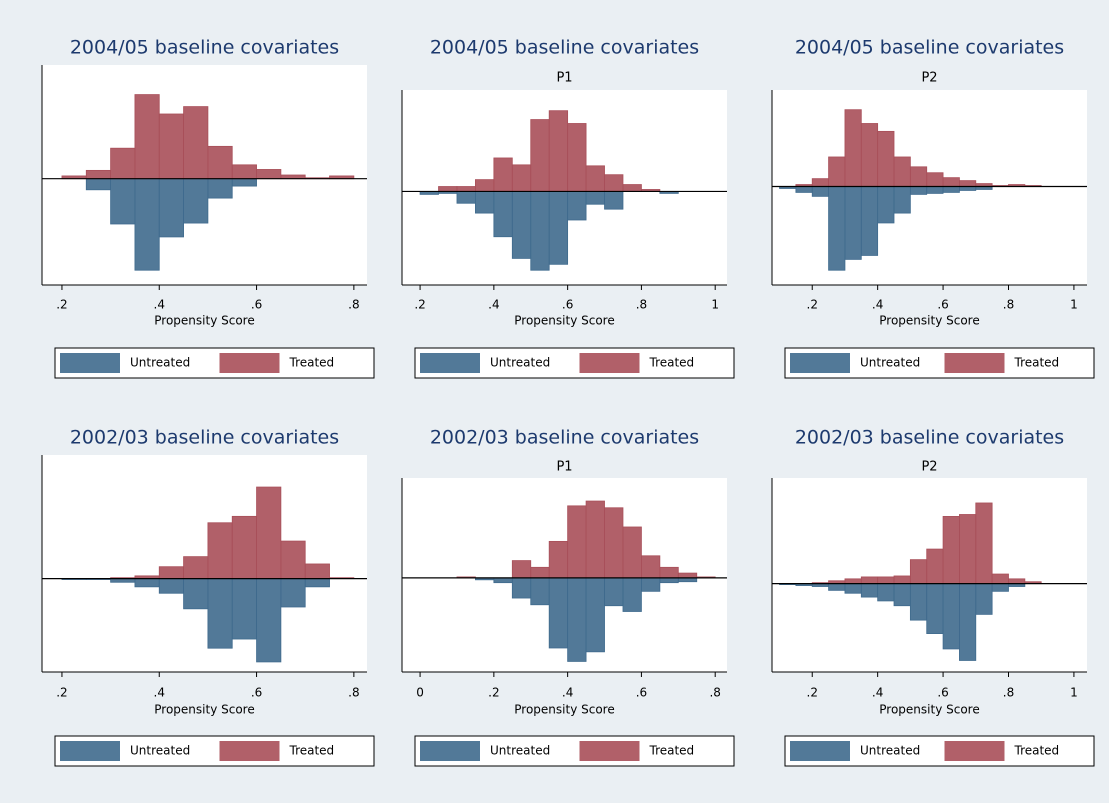 This screenshot has width=1109, height=803. What do you see at coordinates (564, 48) in the screenshot?
I see `chart-title: 2004/05 baseline covariates` at bounding box center [564, 48].